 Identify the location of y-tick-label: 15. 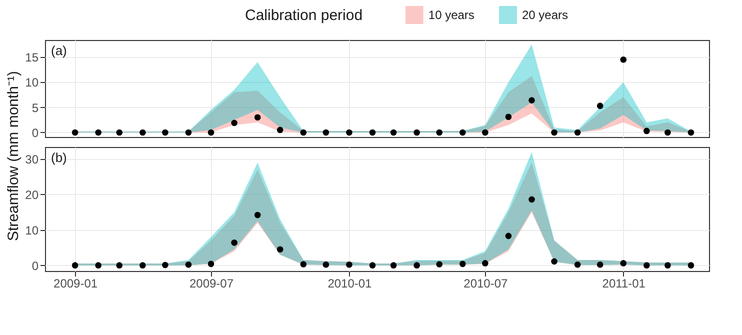
(32, 57).